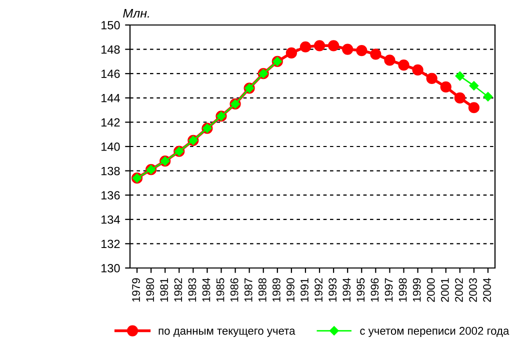  What do you see at coordinates (304, 290) in the screenshot?
I see `x-tick-label: 1991` at bounding box center [304, 290].